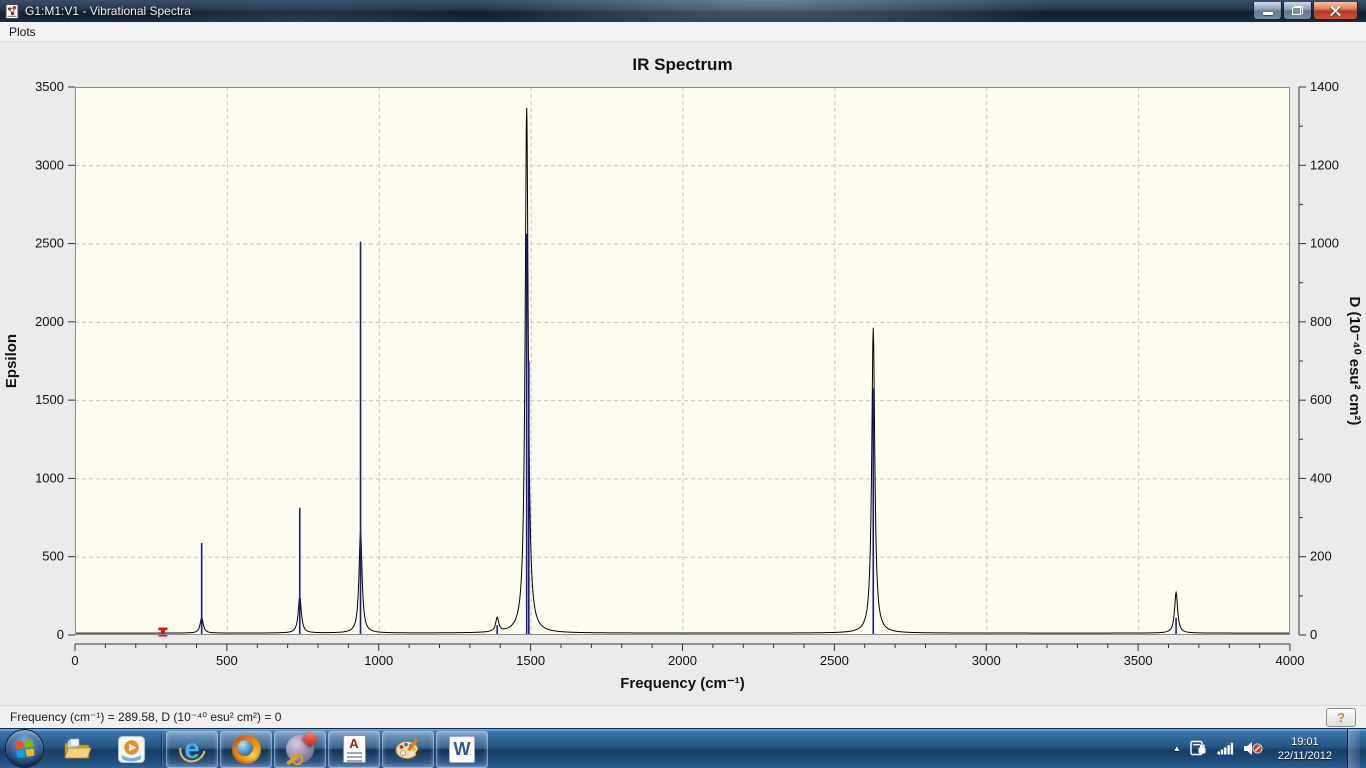 Image resolution: width=1366 pixels, height=768 pixels. I want to click on y-axis-right-title: D (10⁻⁴⁰ esu² cm²), so click(1354, 361).